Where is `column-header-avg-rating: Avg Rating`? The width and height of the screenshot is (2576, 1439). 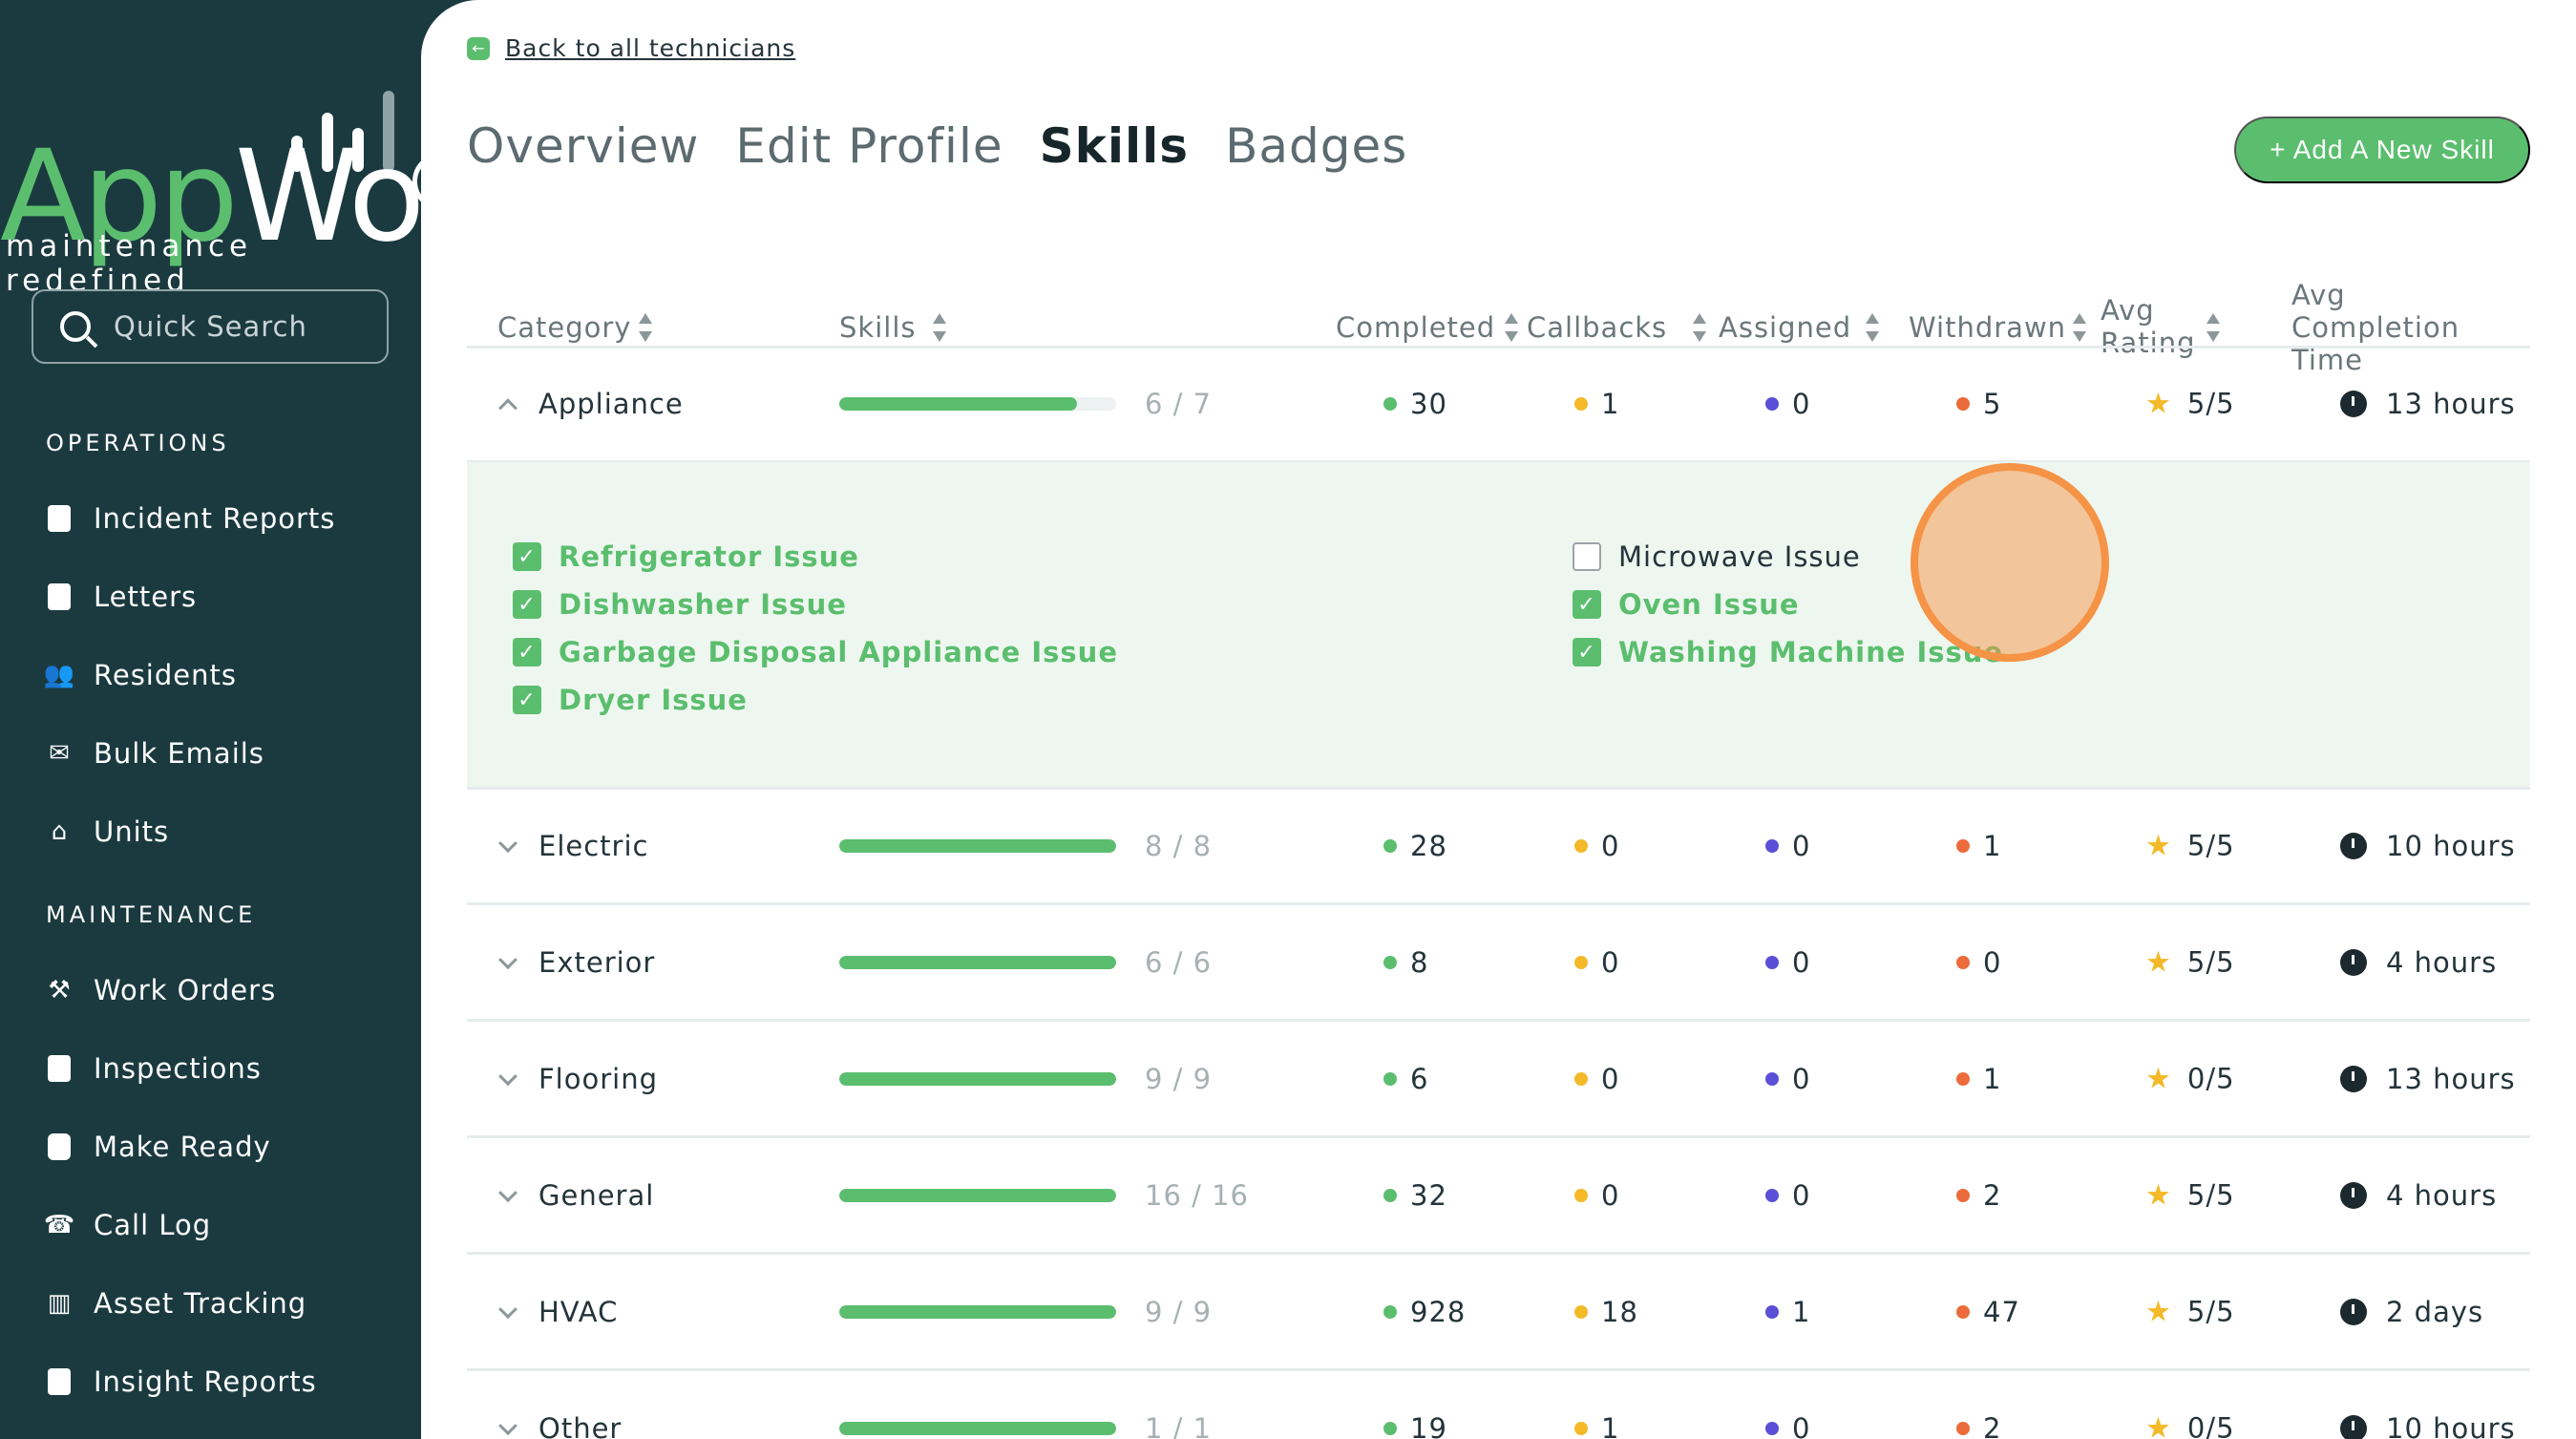 column-header-avg-rating: Avg Rating is located at coordinates (2148, 326).